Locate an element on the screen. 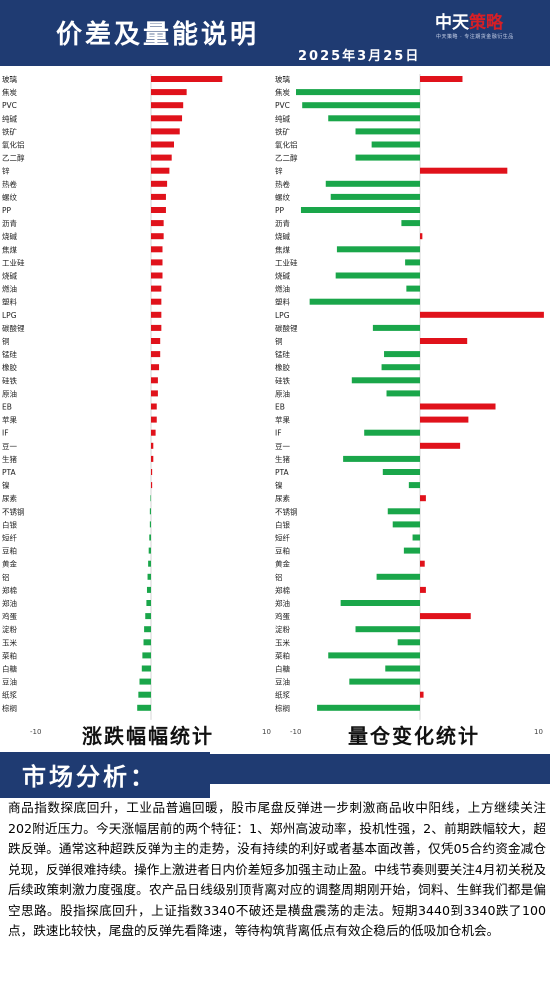  change-category-label: 铝 is located at coordinates (6, 577).